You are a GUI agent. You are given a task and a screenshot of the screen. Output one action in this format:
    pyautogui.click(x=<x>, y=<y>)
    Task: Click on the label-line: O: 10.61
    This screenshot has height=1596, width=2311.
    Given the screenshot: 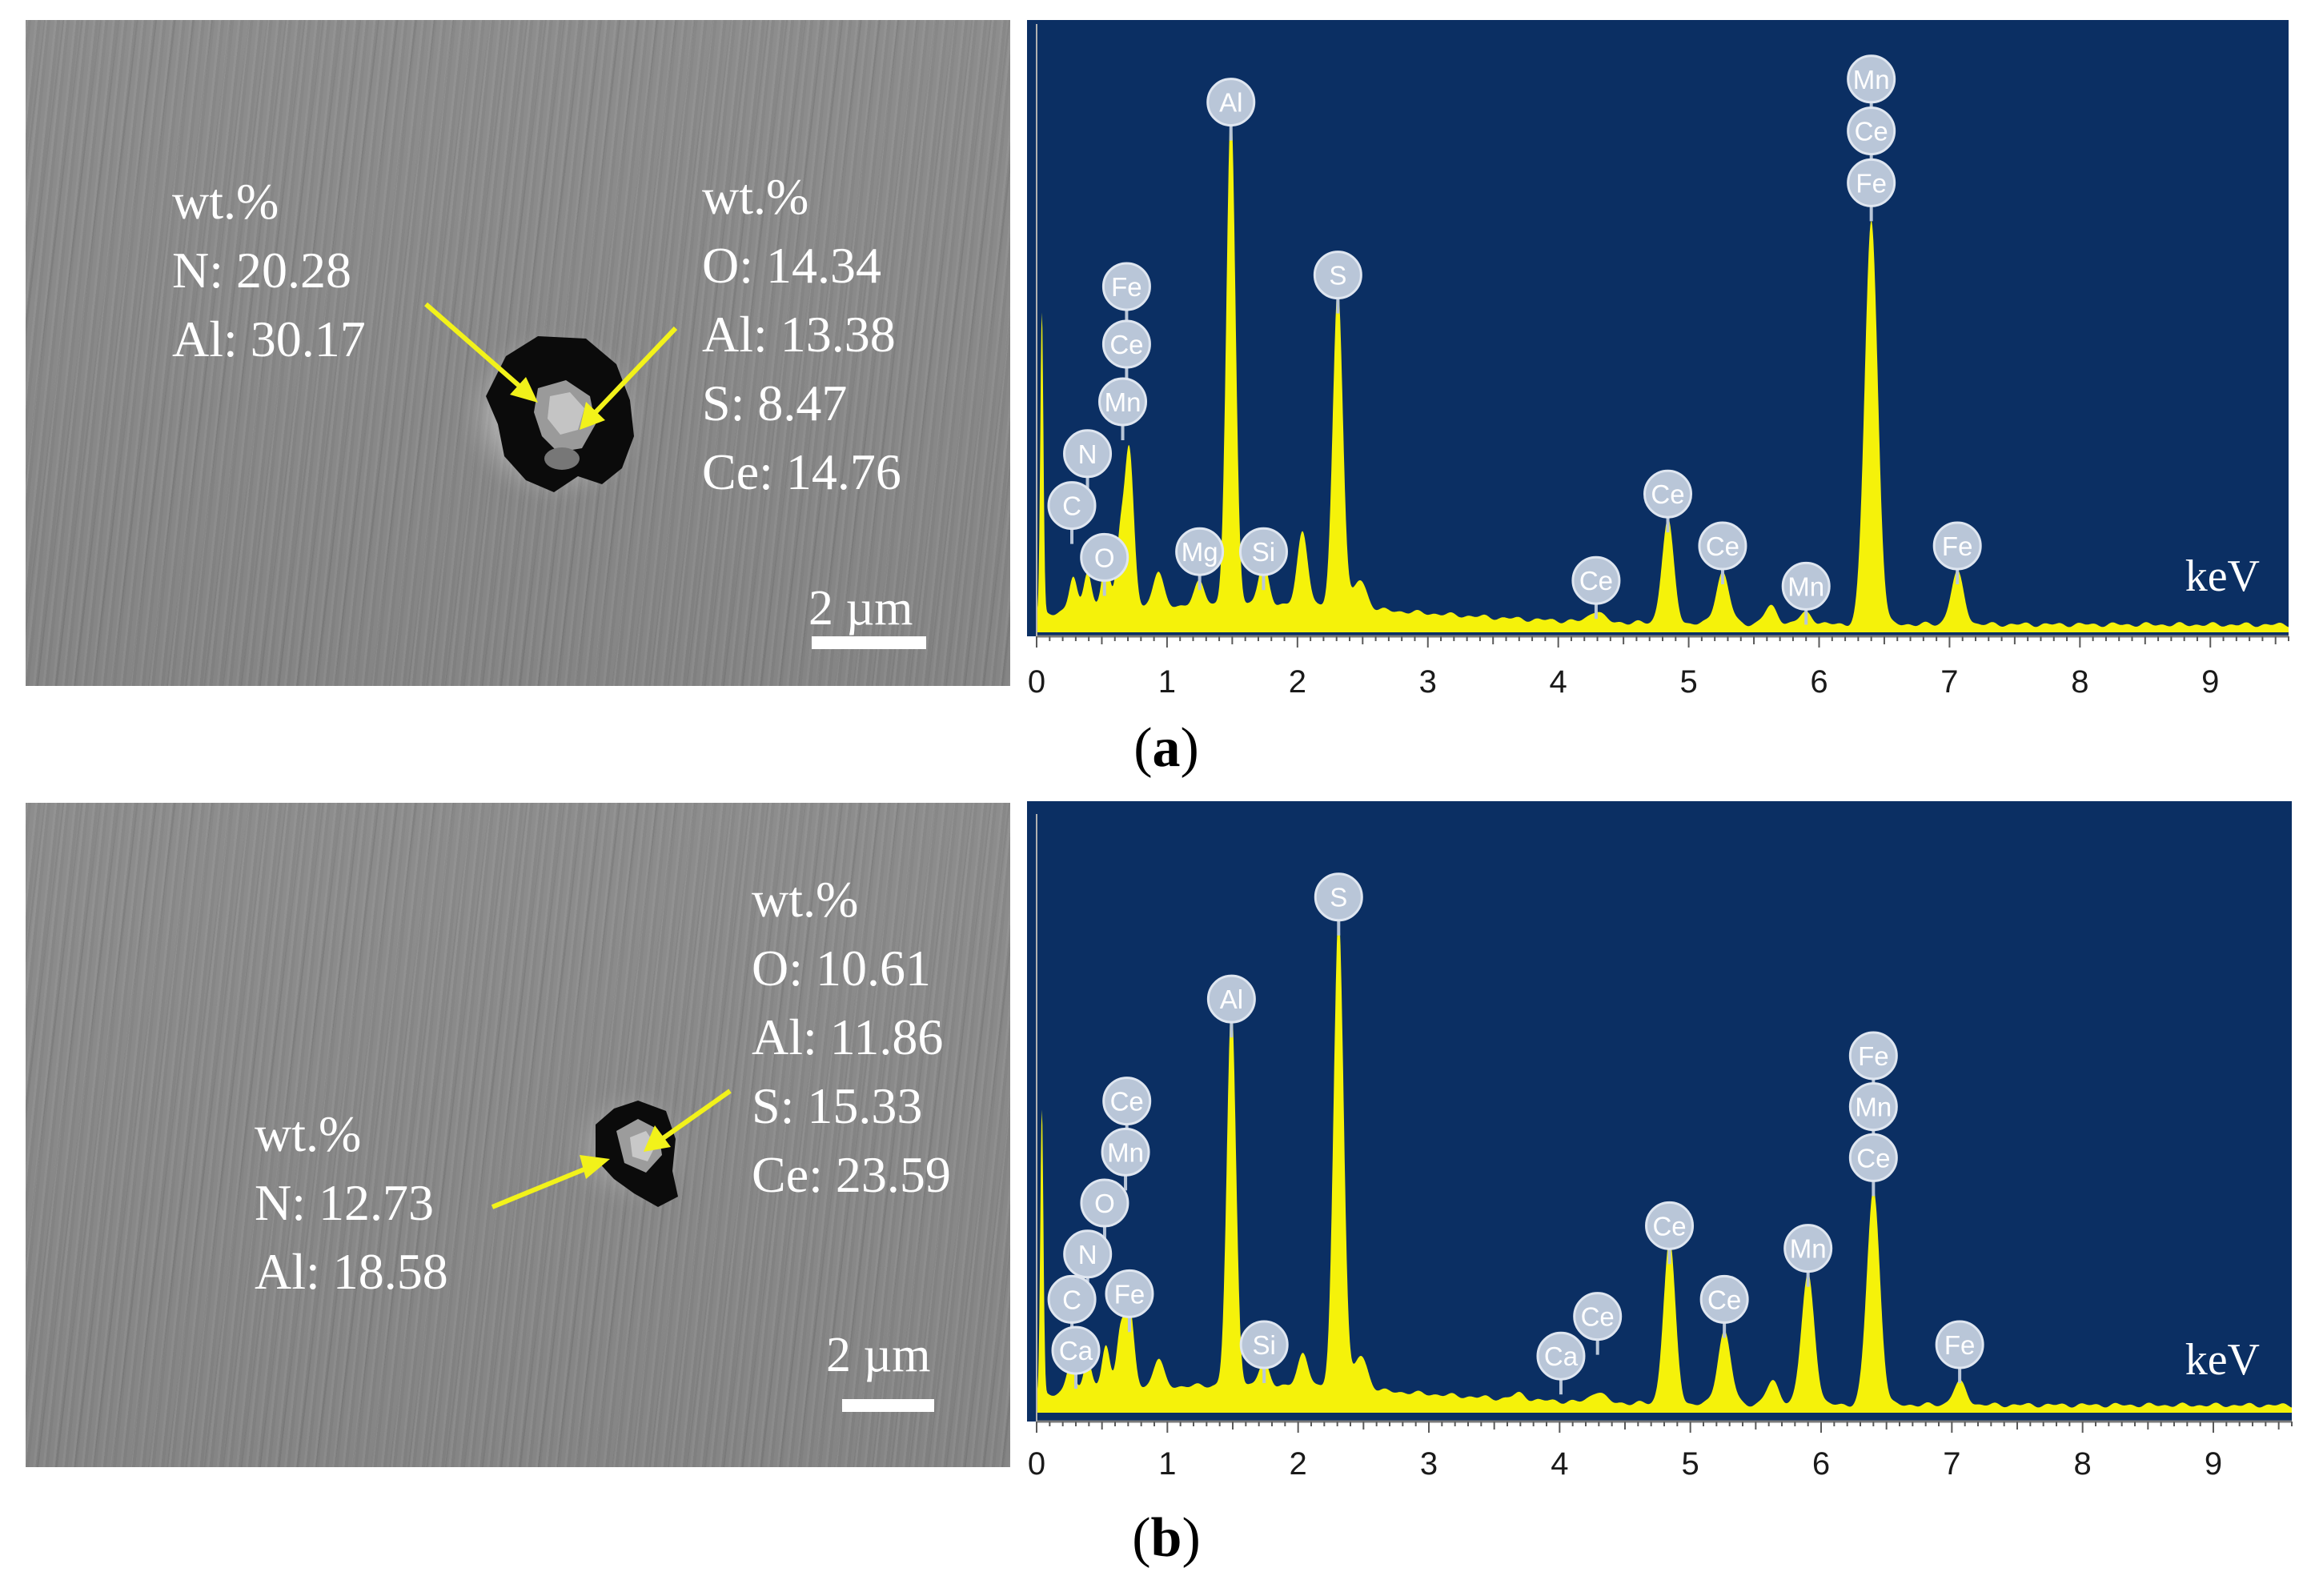 What is the action you would take?
    pyautogui.click(x=841, y=968)
    